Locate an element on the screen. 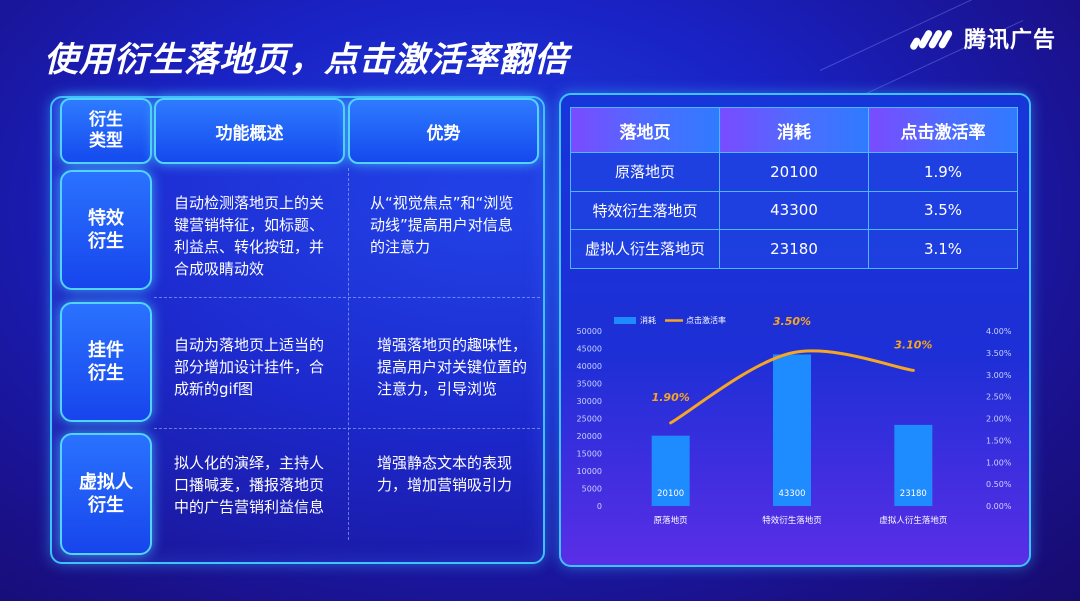 This screenshot has height=601, width=1080. line-value-label: 3.50% is located at coordinates (792, 321).